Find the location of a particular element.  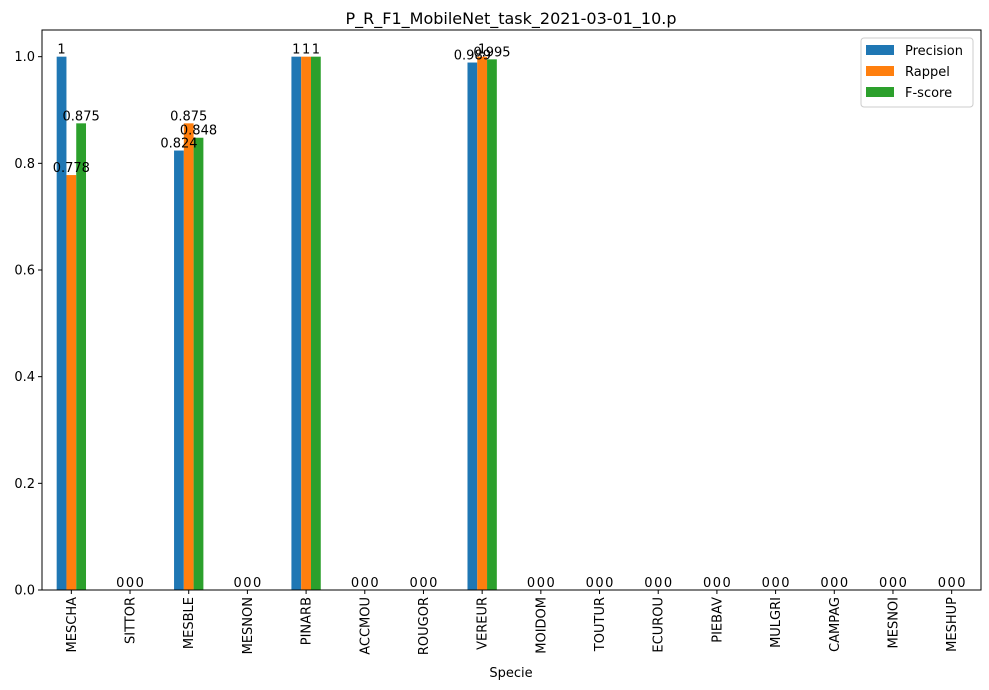

bar-precision-mesble is located at coordinates (179, 370).